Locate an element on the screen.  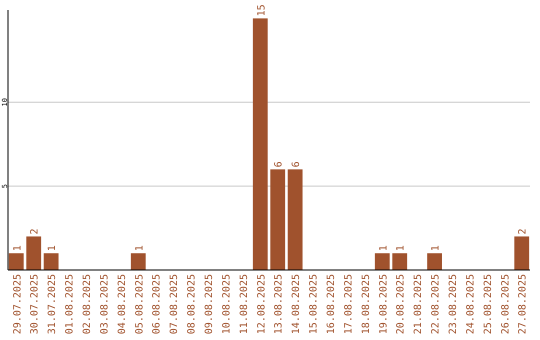
x-tick-label: 10.08.2025 is located at coordinates (226, 304).